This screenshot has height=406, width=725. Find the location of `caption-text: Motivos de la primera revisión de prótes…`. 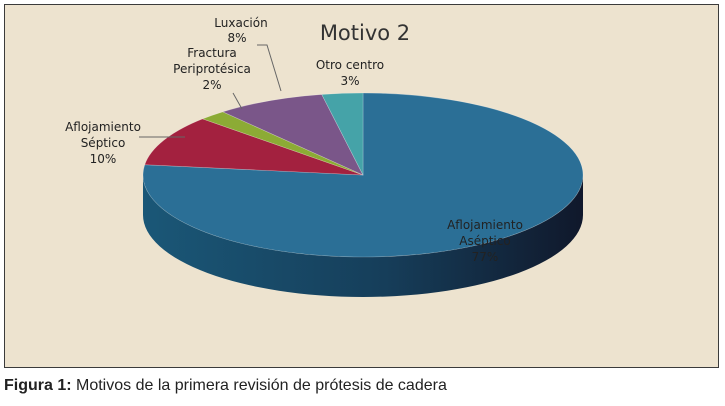

caption-text: Motivos de la primera revisión de prótes… is located at coordinates (259, 385).